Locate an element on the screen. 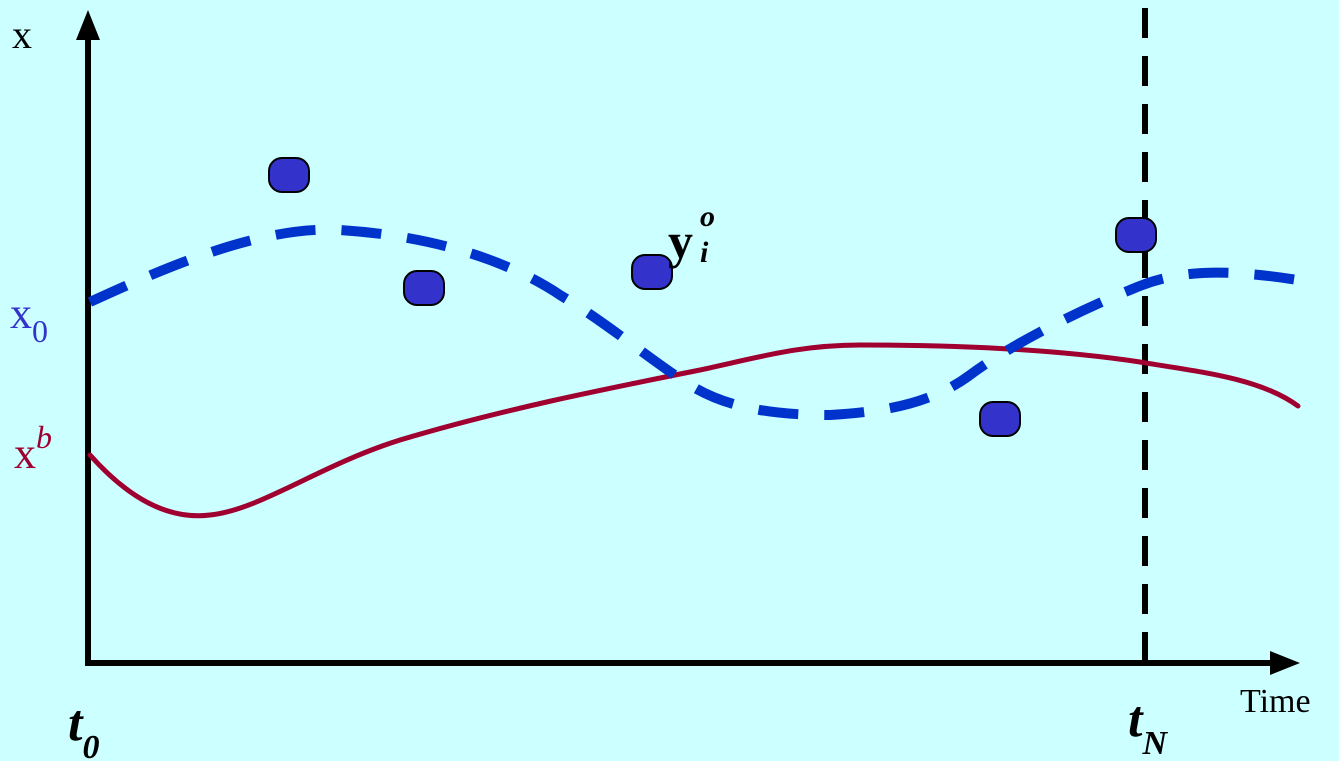 This screenshot has height=761, width=1339. t0-label: t0 is located at coordinates (83, 728).